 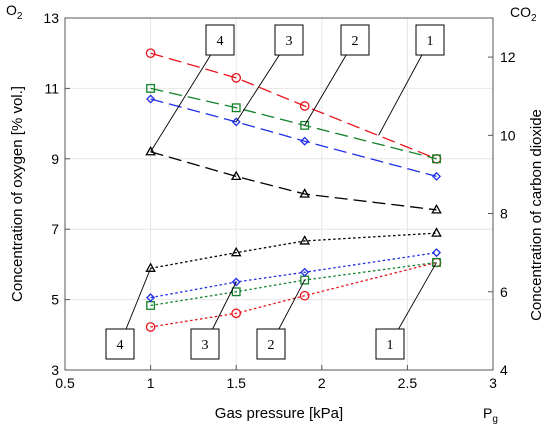 I want to click on callout-top-label: 1, so click(x=430, y=41).